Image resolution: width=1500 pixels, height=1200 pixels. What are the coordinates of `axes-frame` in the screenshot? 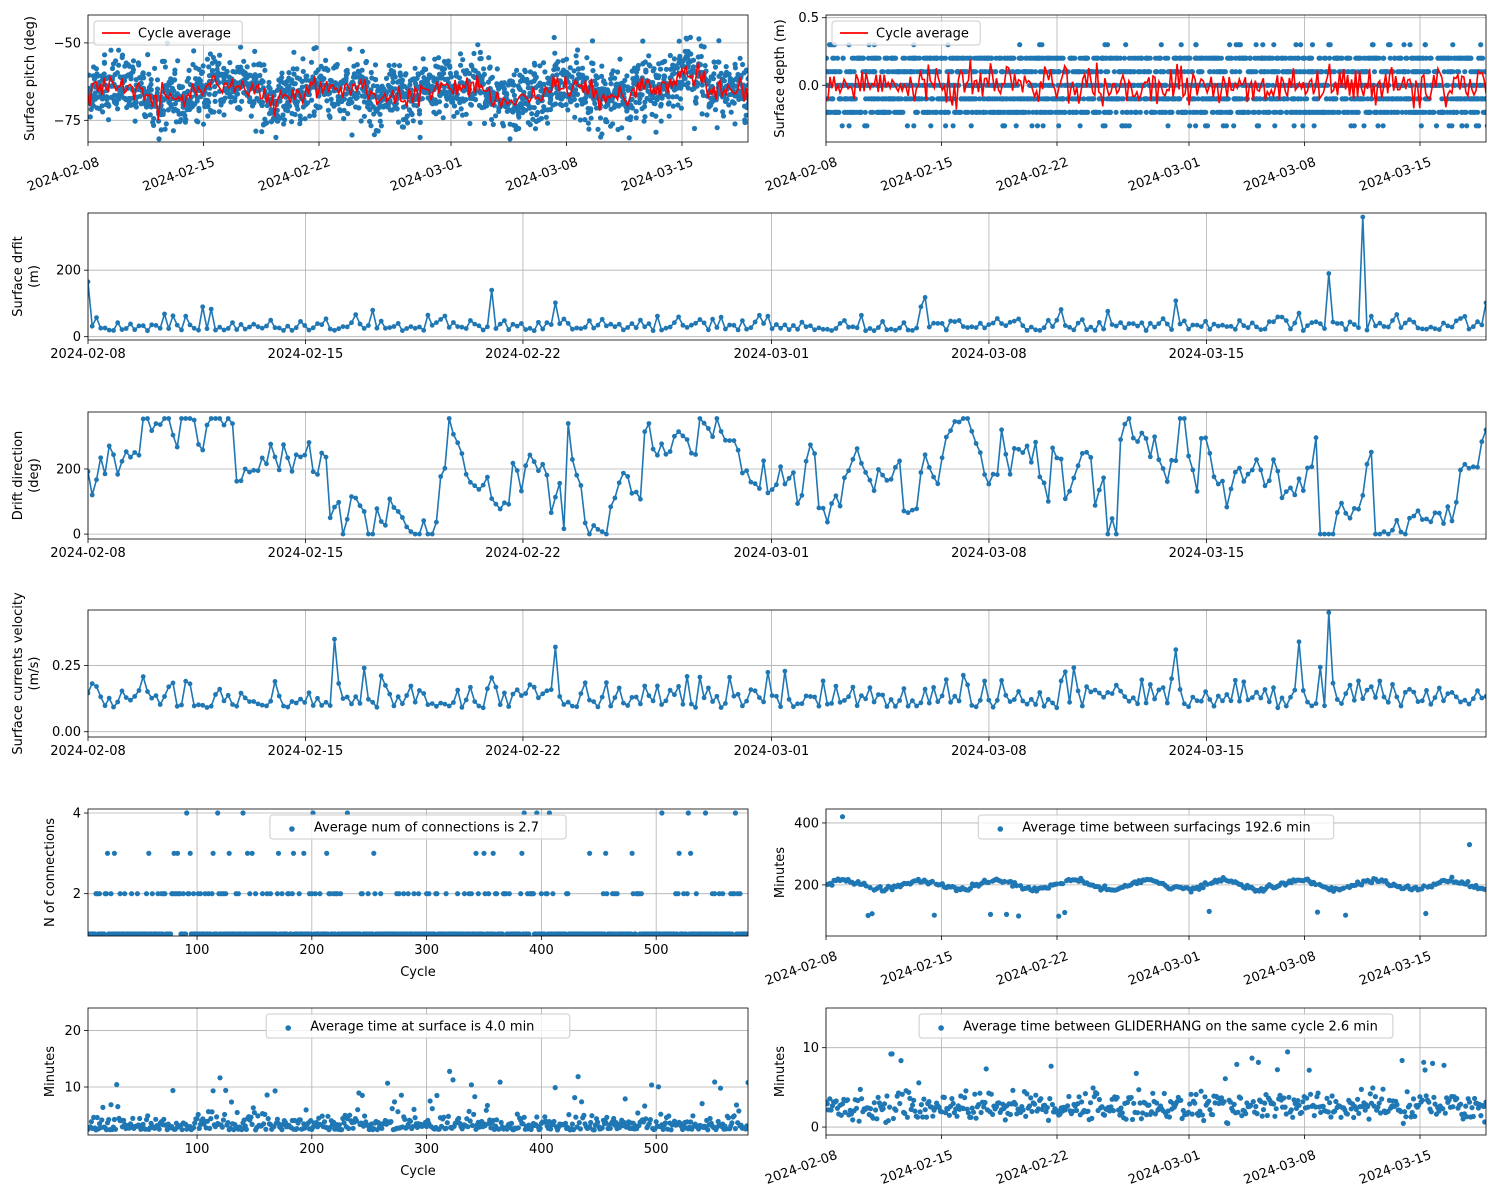 It's located at (418, 78).